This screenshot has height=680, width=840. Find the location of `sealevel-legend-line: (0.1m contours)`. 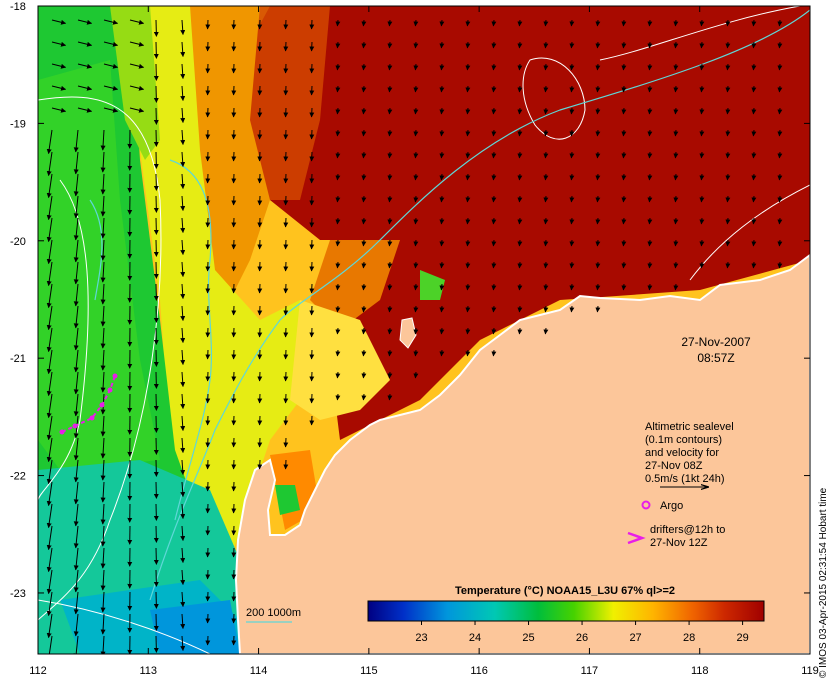

sealevel-legend-line: (0.1m contours) is located at coordinates (683, 440).